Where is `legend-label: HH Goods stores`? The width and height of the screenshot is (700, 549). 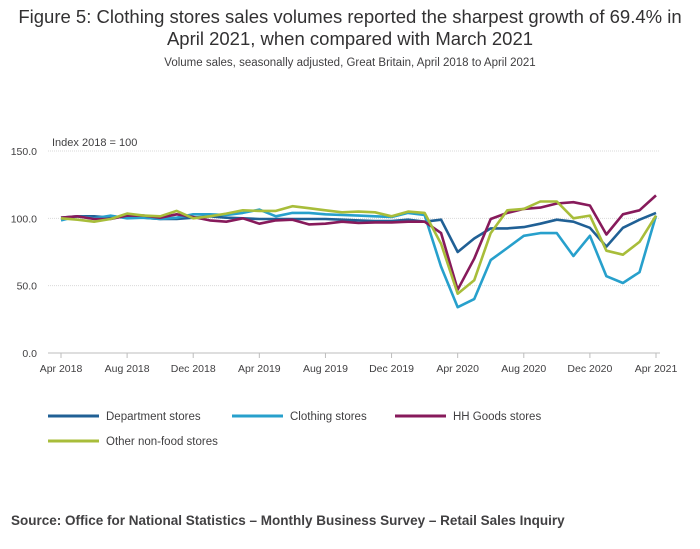
legend-label: HH Goods stores is located at coordinates (497, 417).